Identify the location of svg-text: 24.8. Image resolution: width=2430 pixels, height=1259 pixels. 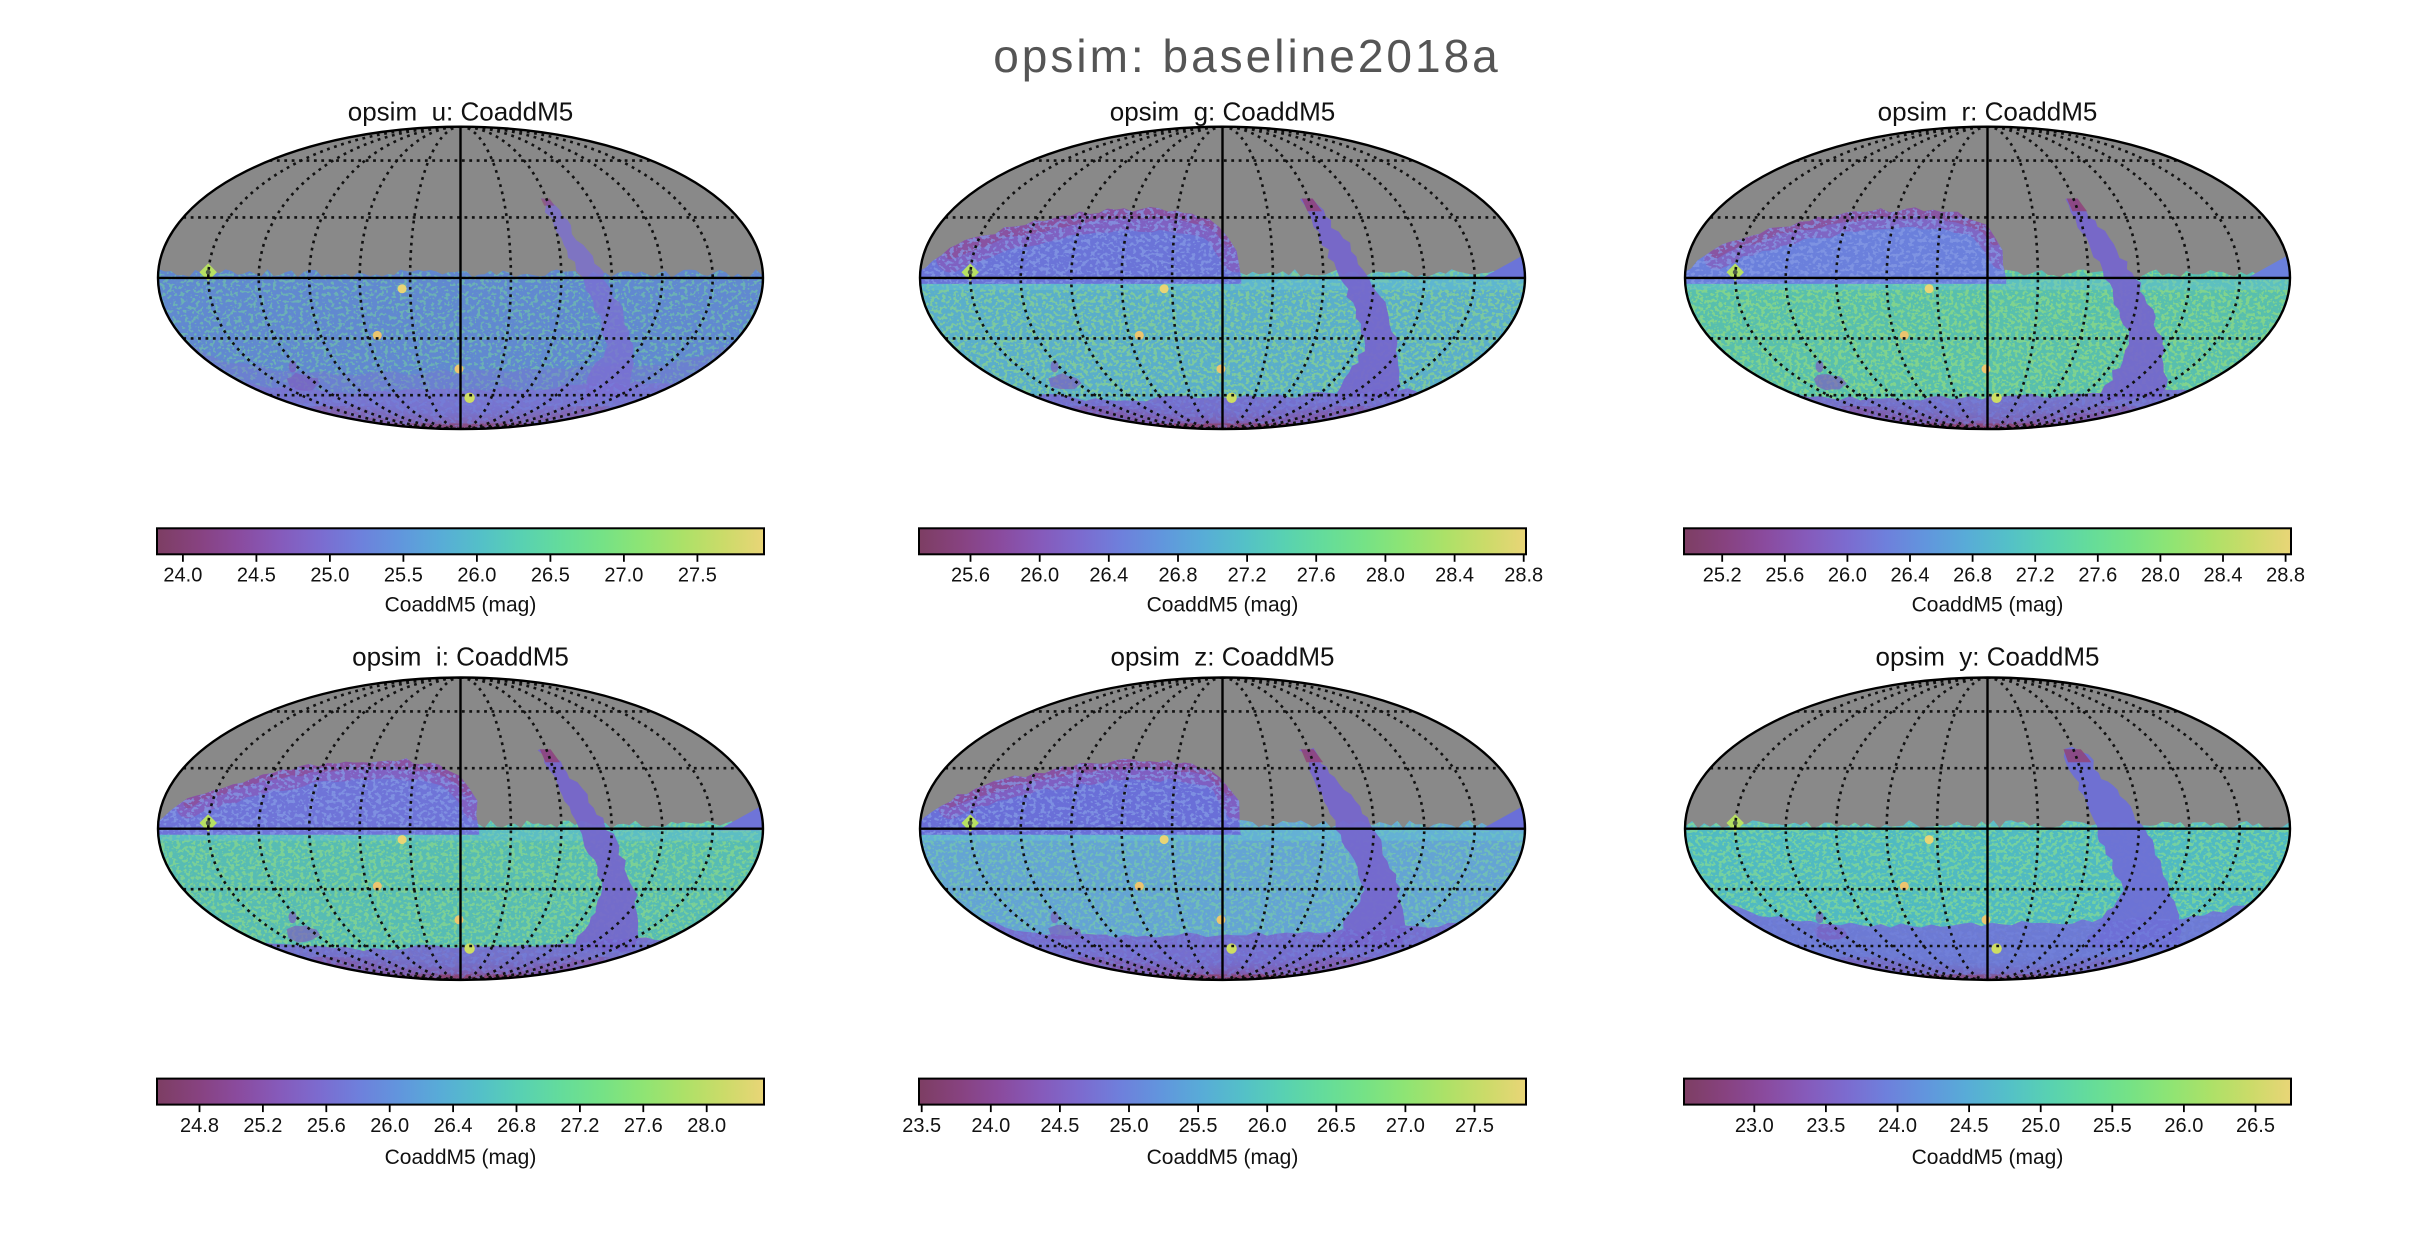
(199, 1126).